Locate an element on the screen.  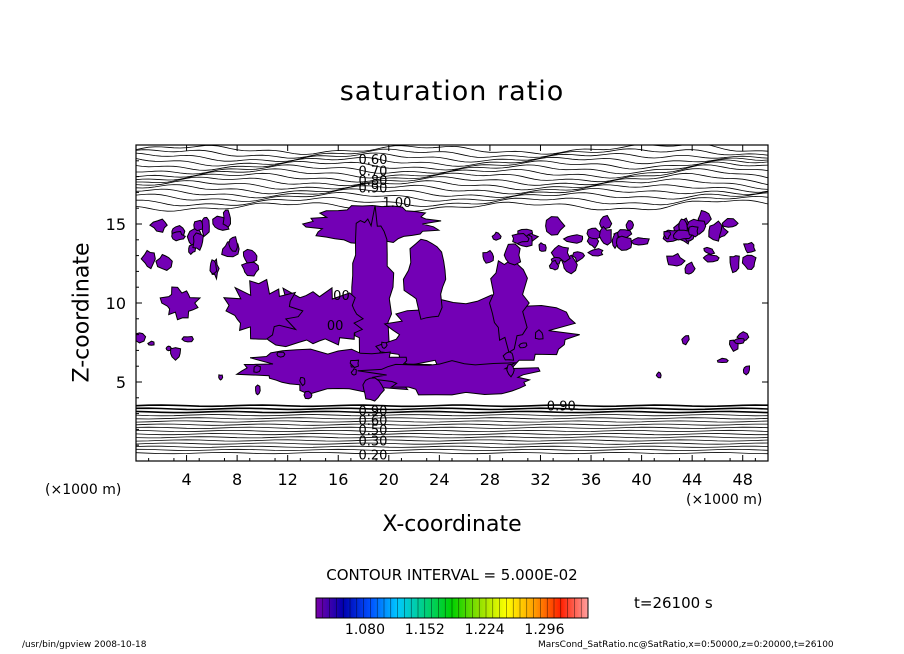
colorbar-label: 1.296 is located at coordinates (544, 630).